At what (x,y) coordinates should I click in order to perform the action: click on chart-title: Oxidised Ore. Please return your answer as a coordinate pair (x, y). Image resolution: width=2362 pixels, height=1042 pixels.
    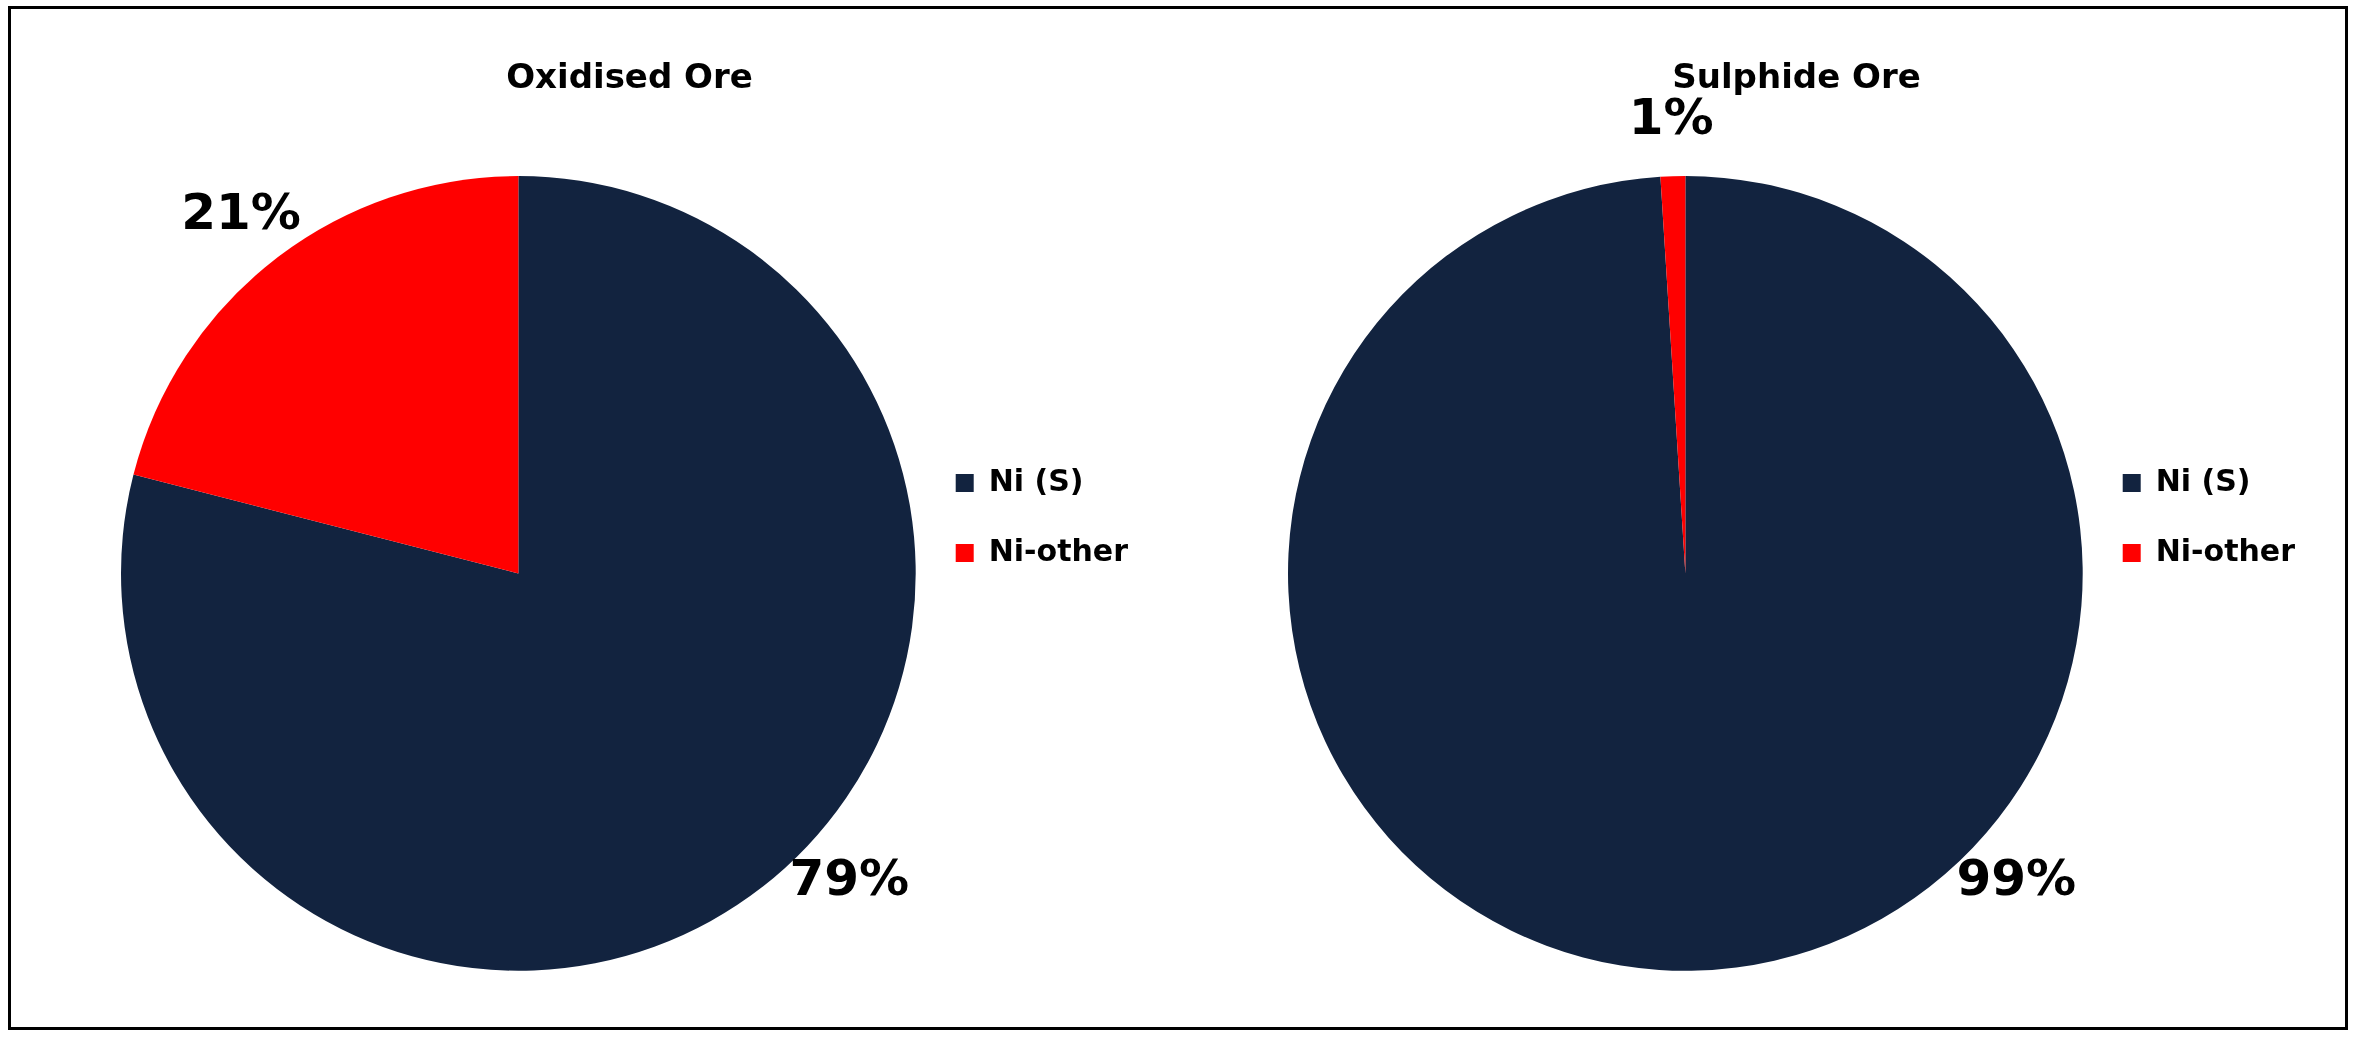
    Looking at the image, I should click on (629, 76).